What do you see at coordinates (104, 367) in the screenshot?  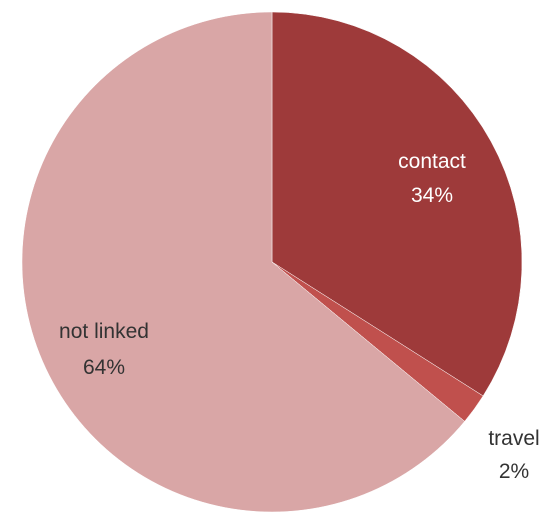 I see `slice-percent-not-linked: 64%` at bounding box center [104, 367].